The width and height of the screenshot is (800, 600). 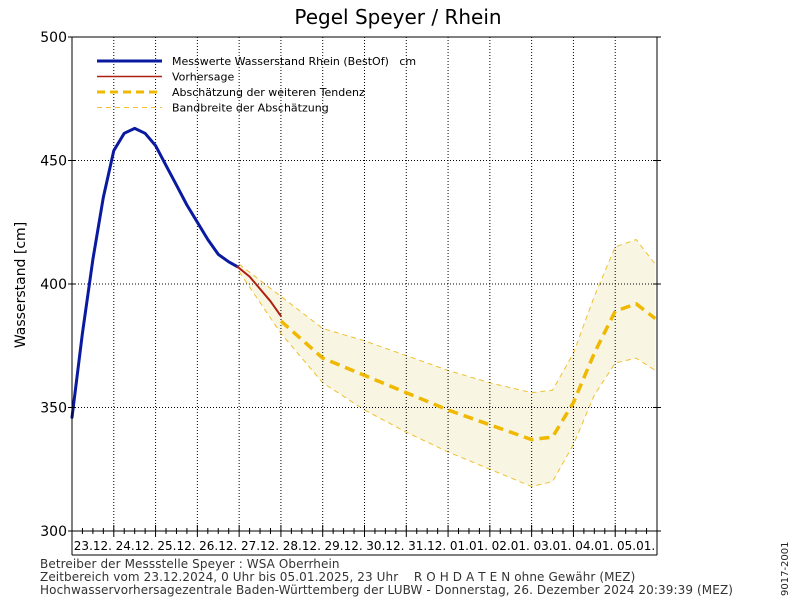 What do you see at coordinates (53, 532) in the screenshot?
I see `y-tick-label: 300` at bounding box center [53, 532].